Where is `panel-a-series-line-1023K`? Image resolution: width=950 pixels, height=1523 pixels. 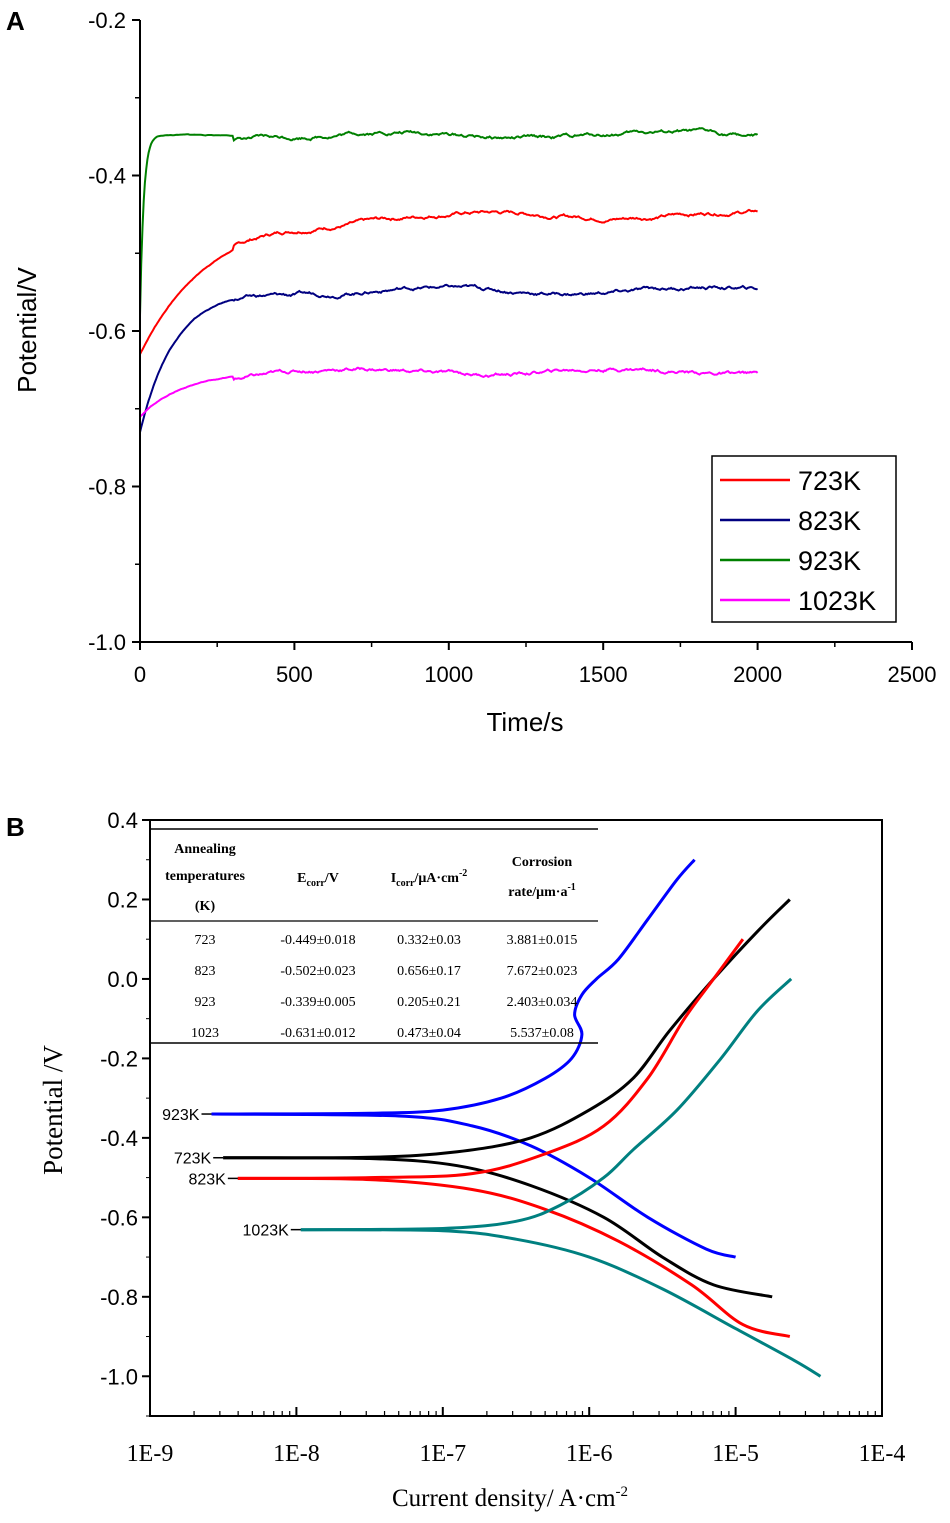 panel-a-series-line-1023K is located at coordinates (449, 392).